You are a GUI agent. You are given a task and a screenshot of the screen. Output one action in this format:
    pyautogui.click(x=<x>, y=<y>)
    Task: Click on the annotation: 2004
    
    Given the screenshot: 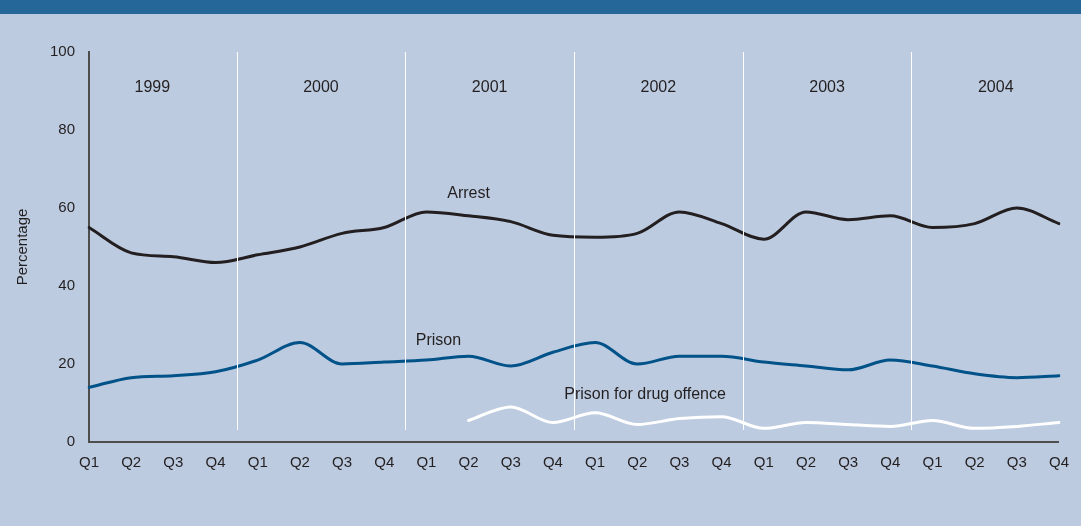 What is the action you would take?
    pyautogui.click(x=995, y=87)
    